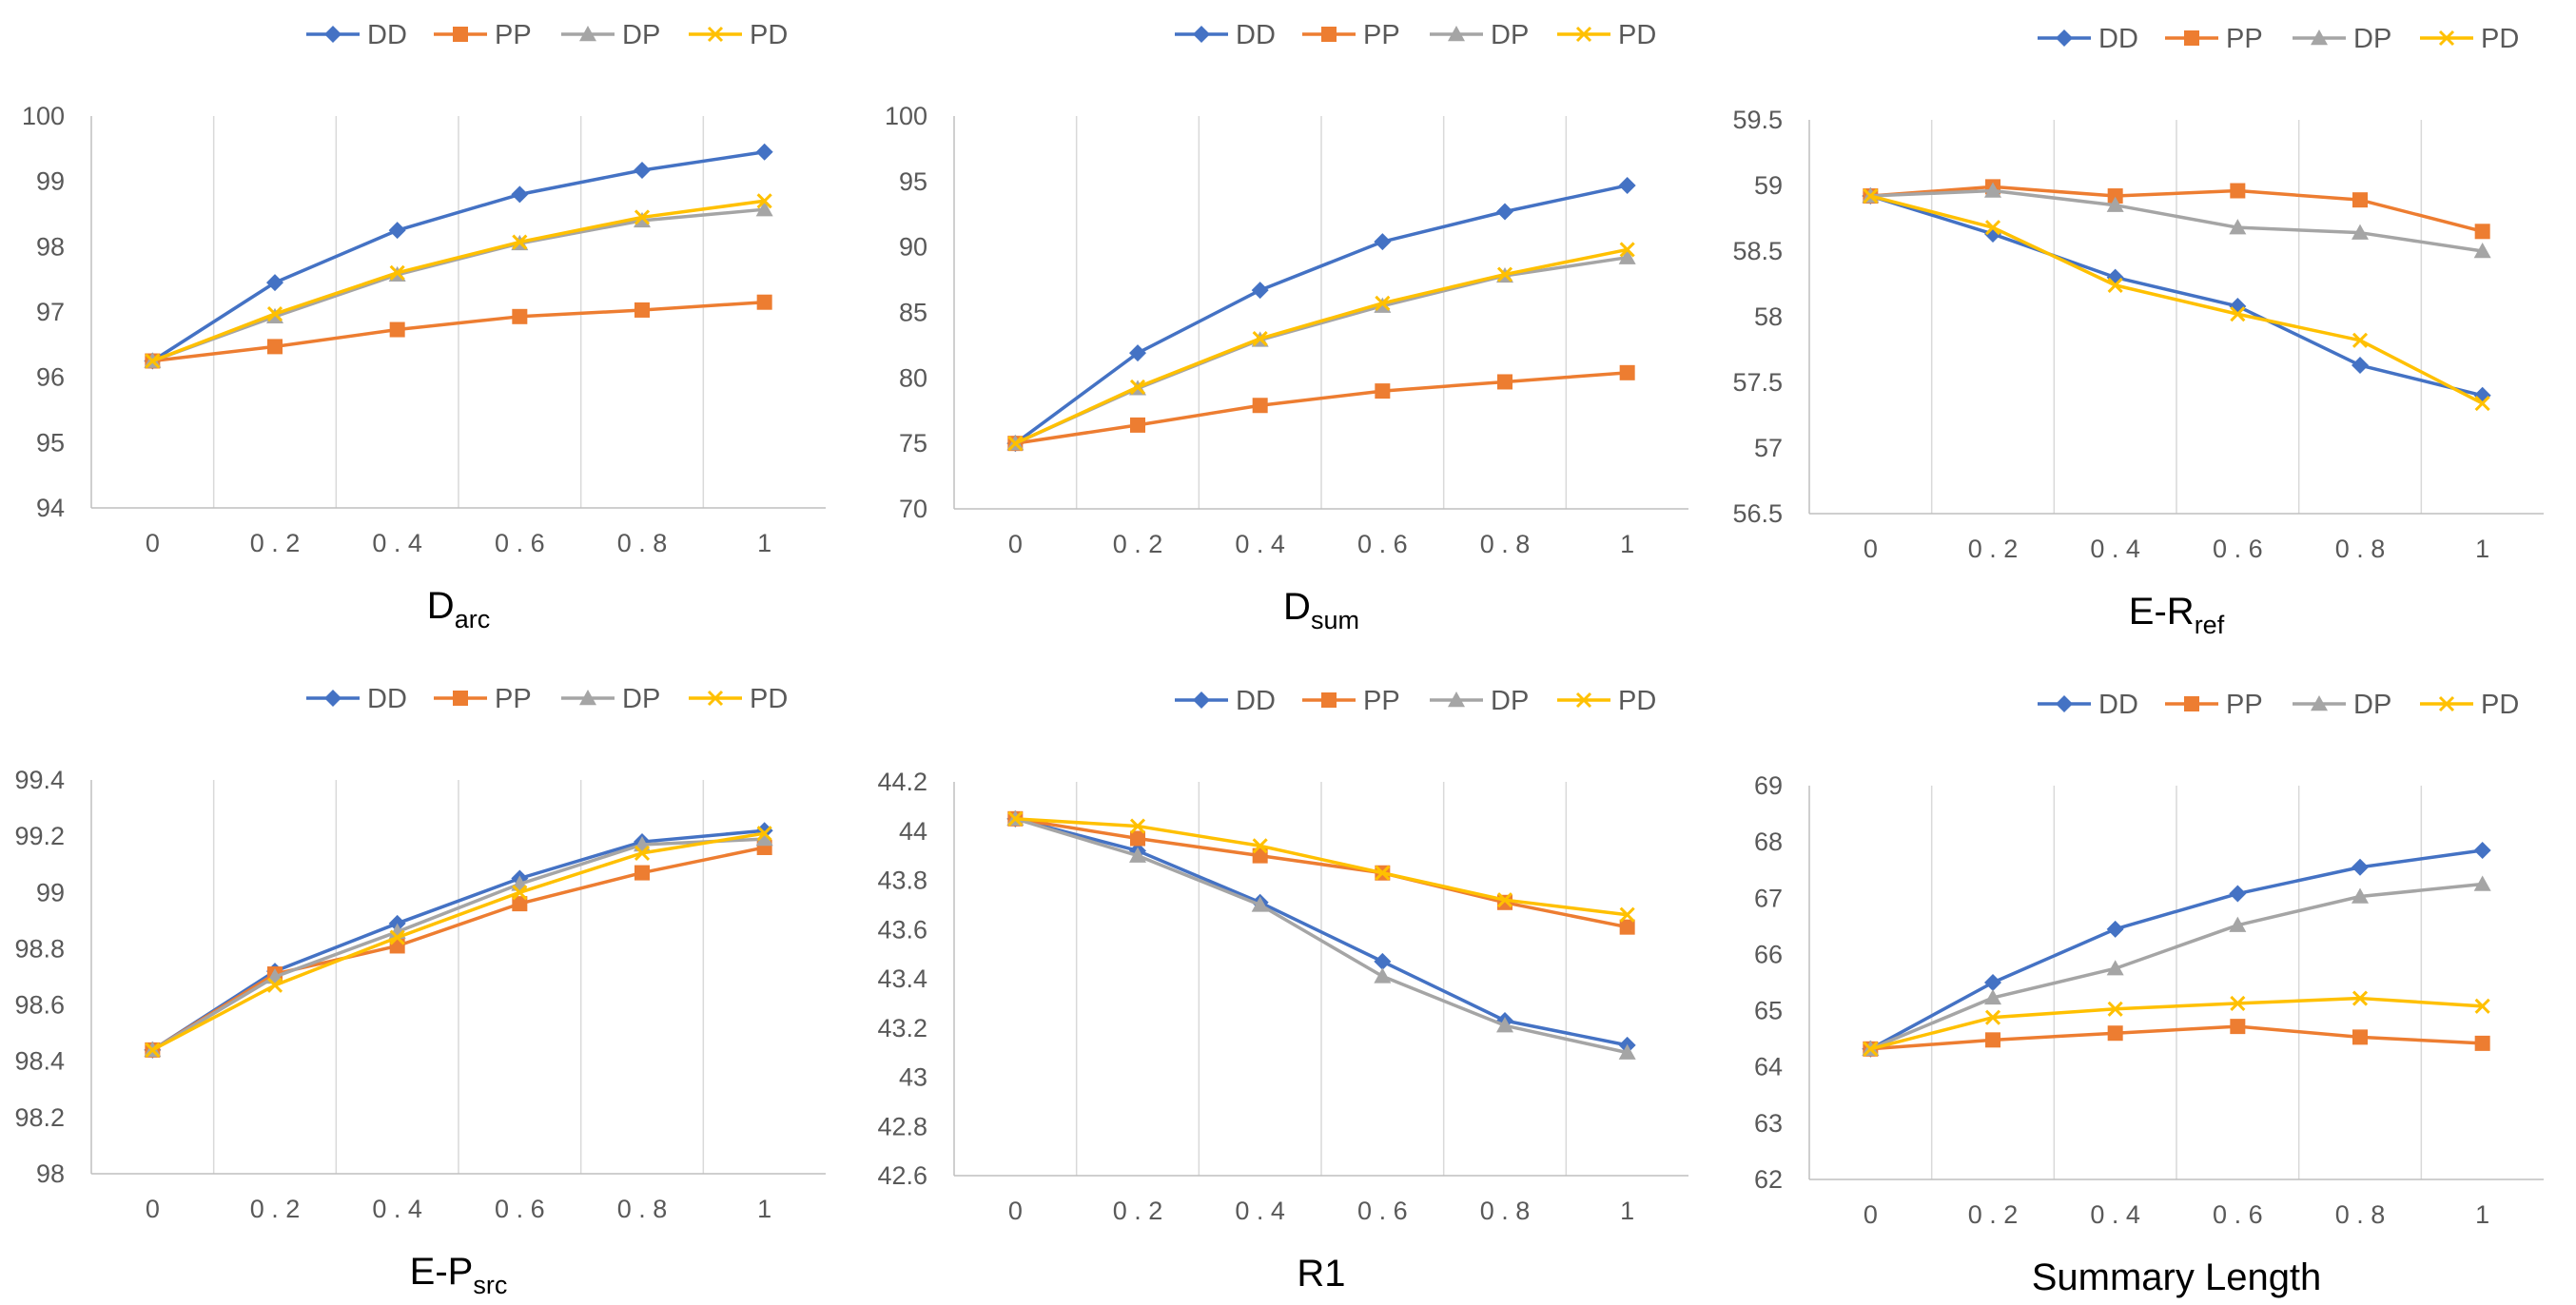 The image size is (2576, 1305). I want to click on y-tick-label: 98.6, so click(40, 1006).